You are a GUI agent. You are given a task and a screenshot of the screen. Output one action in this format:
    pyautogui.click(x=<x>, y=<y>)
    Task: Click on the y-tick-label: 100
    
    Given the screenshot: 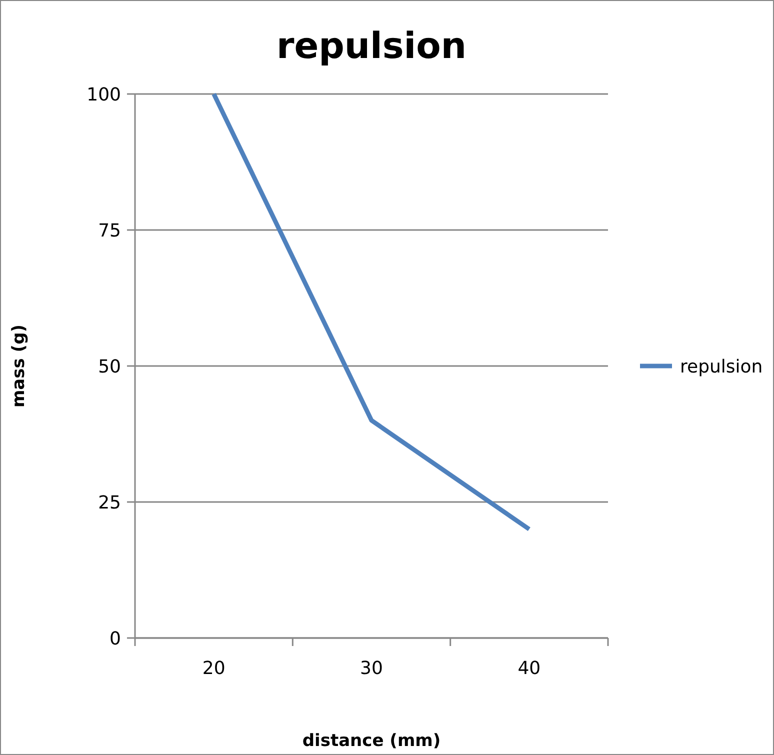 What is the action you would take?
    pyautogui.click(x=103, y=95)
    